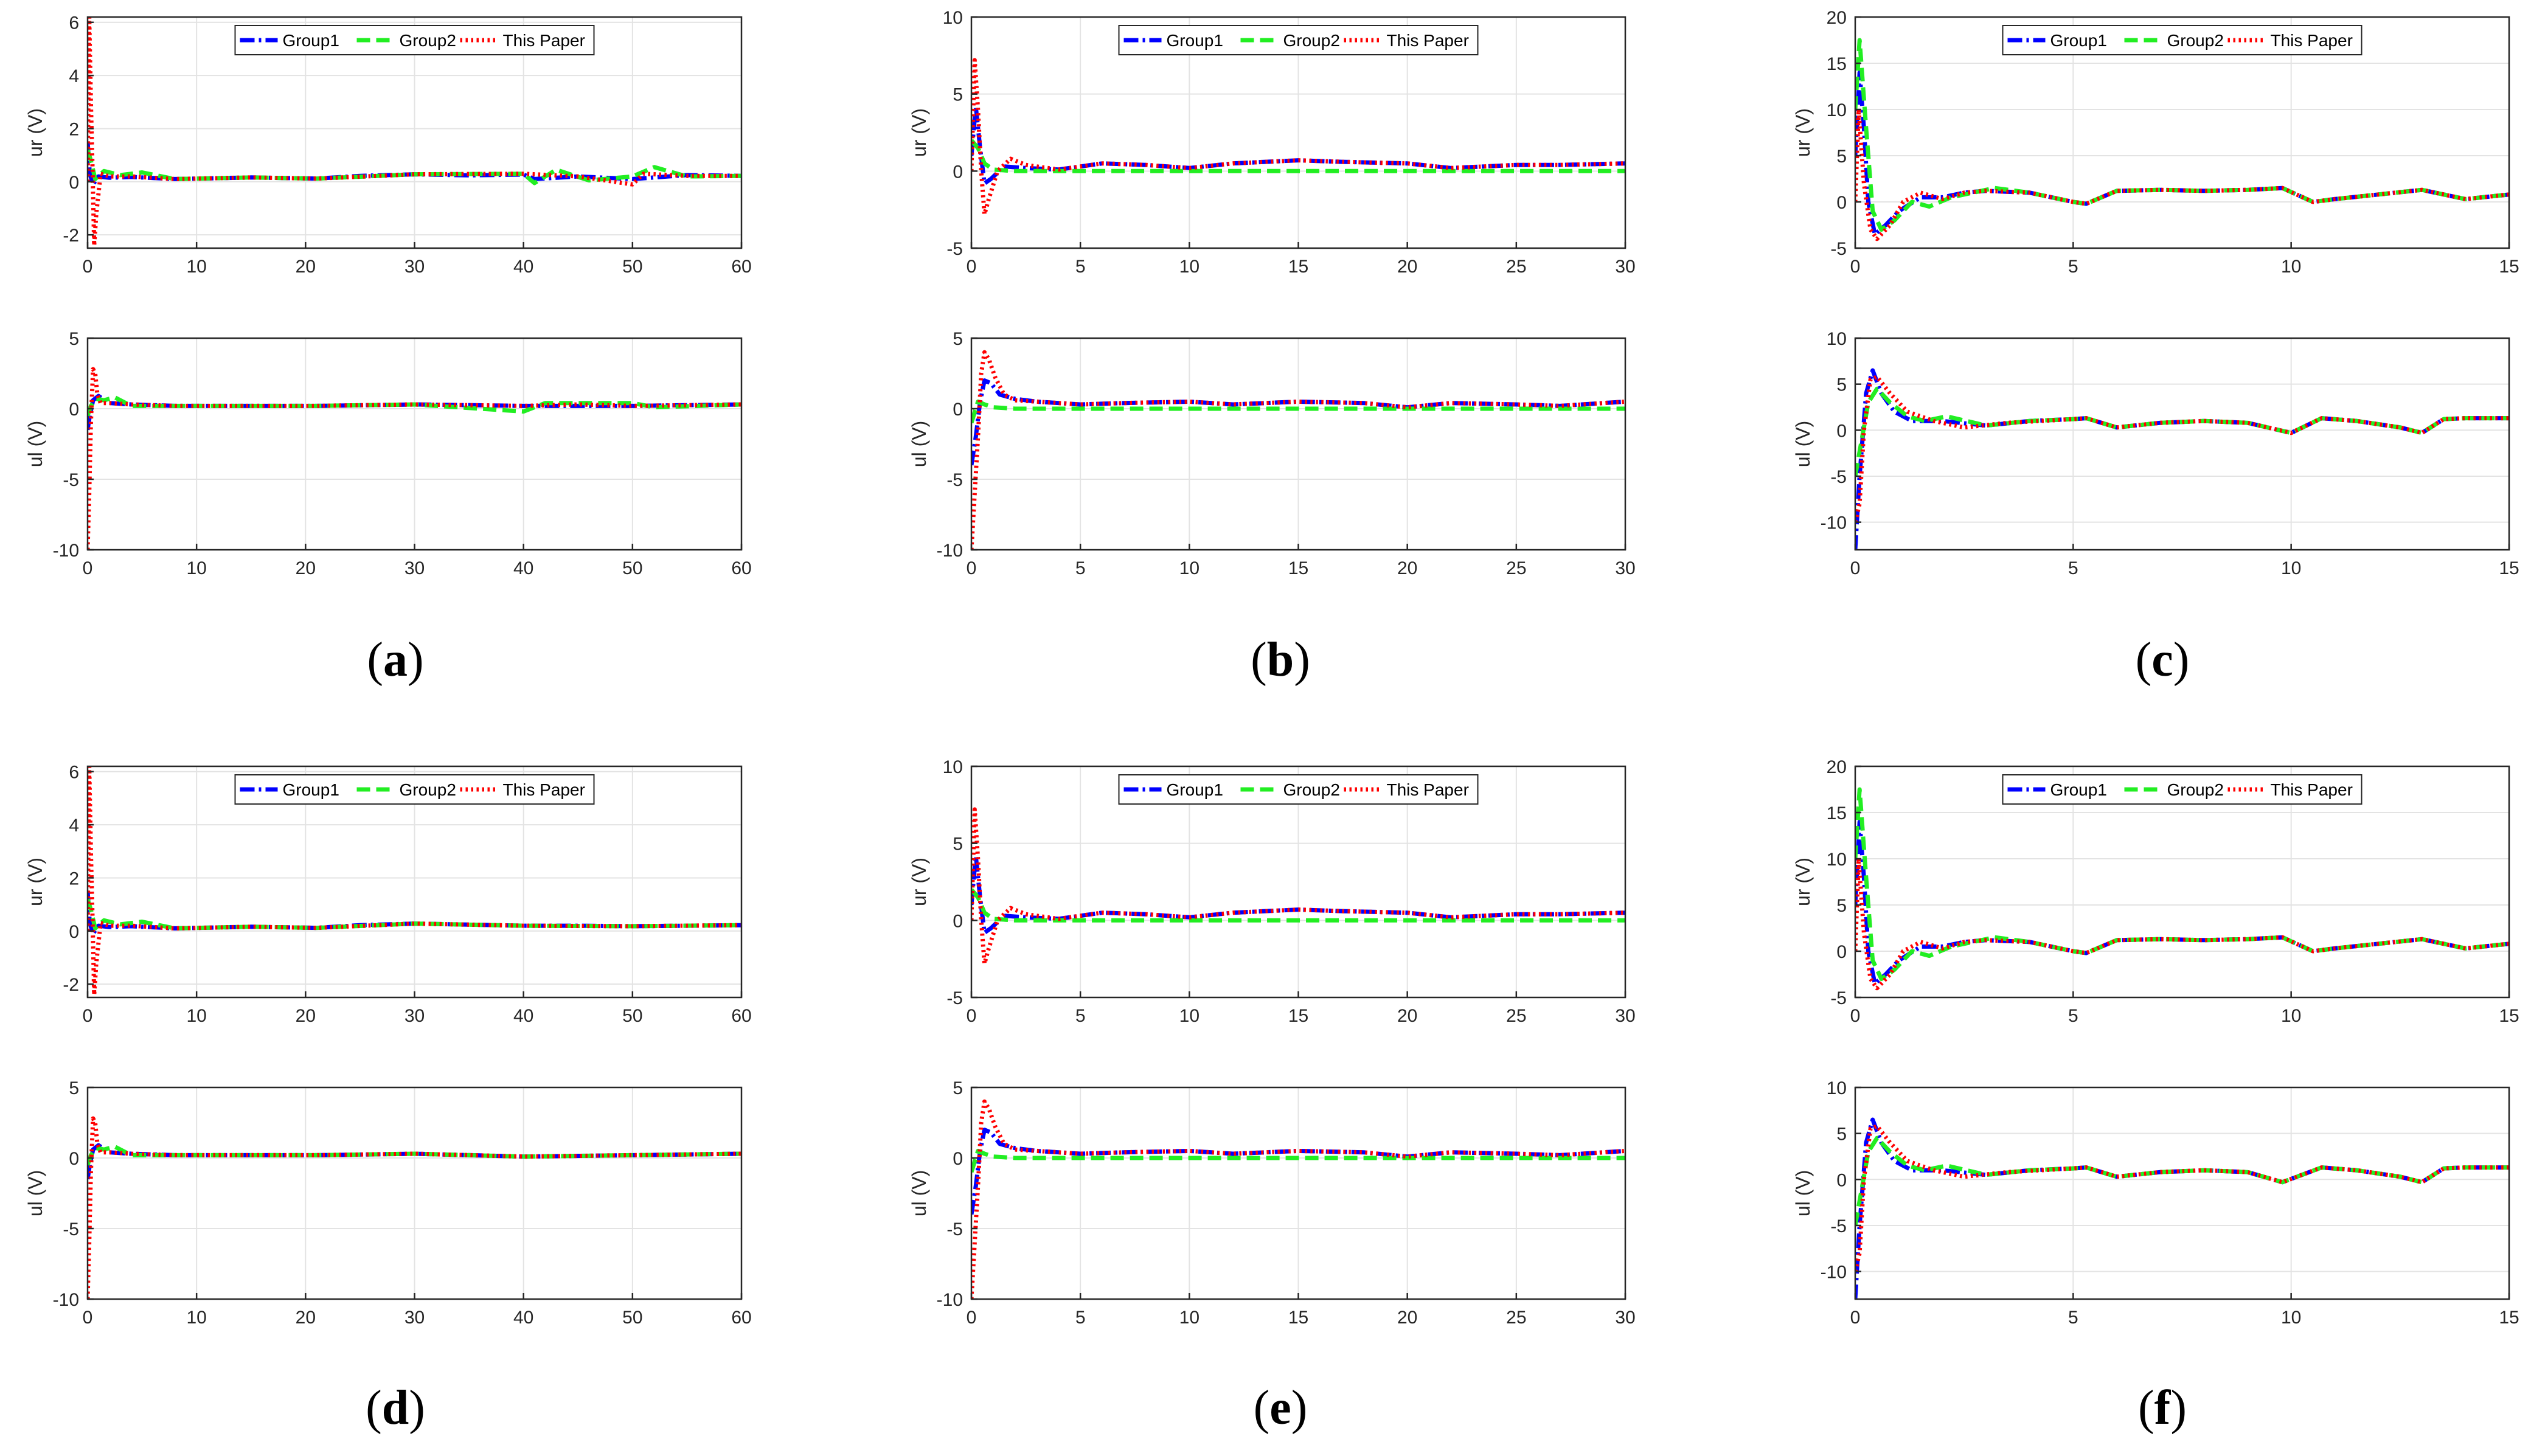 The height and width of the screenshot is (1456, 2531). Describe the element at coordinates (2182, 881) in the screenshot. I see `plot-f-top-background` at that location.